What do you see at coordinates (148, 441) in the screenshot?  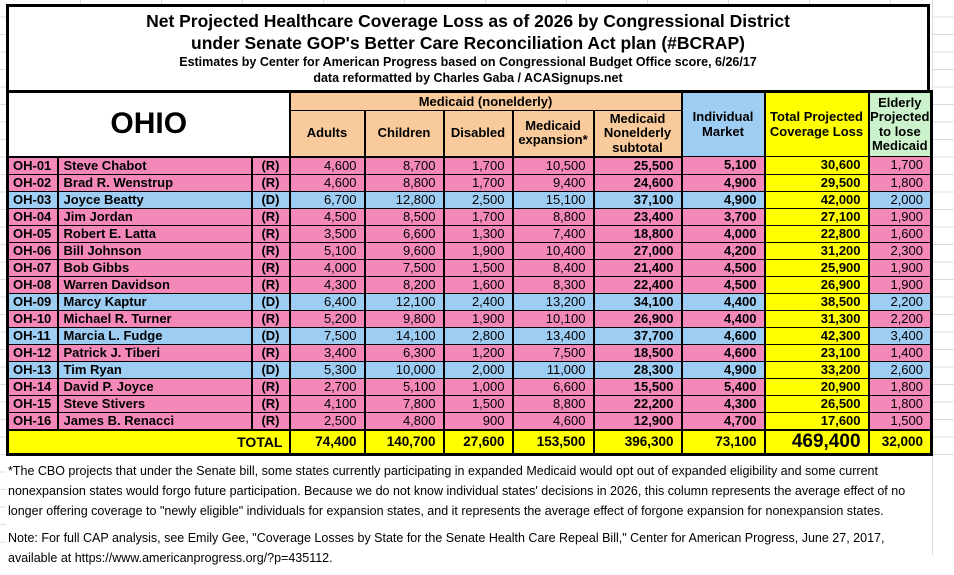 I see `total-label-cell: TOTAL` at bounding box center [148, 441].